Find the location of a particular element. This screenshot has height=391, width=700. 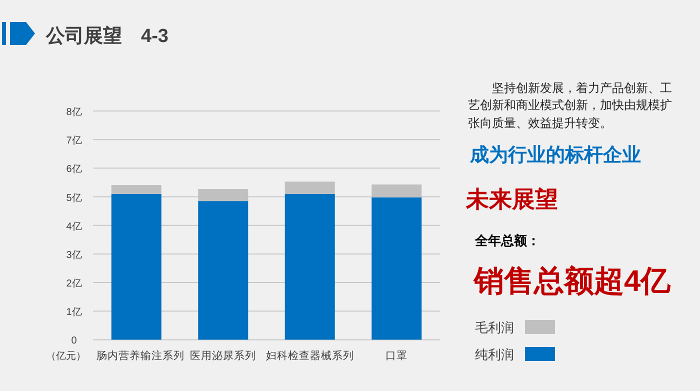

y-tick-label: 2亿 is located at coordinates (74, 284).